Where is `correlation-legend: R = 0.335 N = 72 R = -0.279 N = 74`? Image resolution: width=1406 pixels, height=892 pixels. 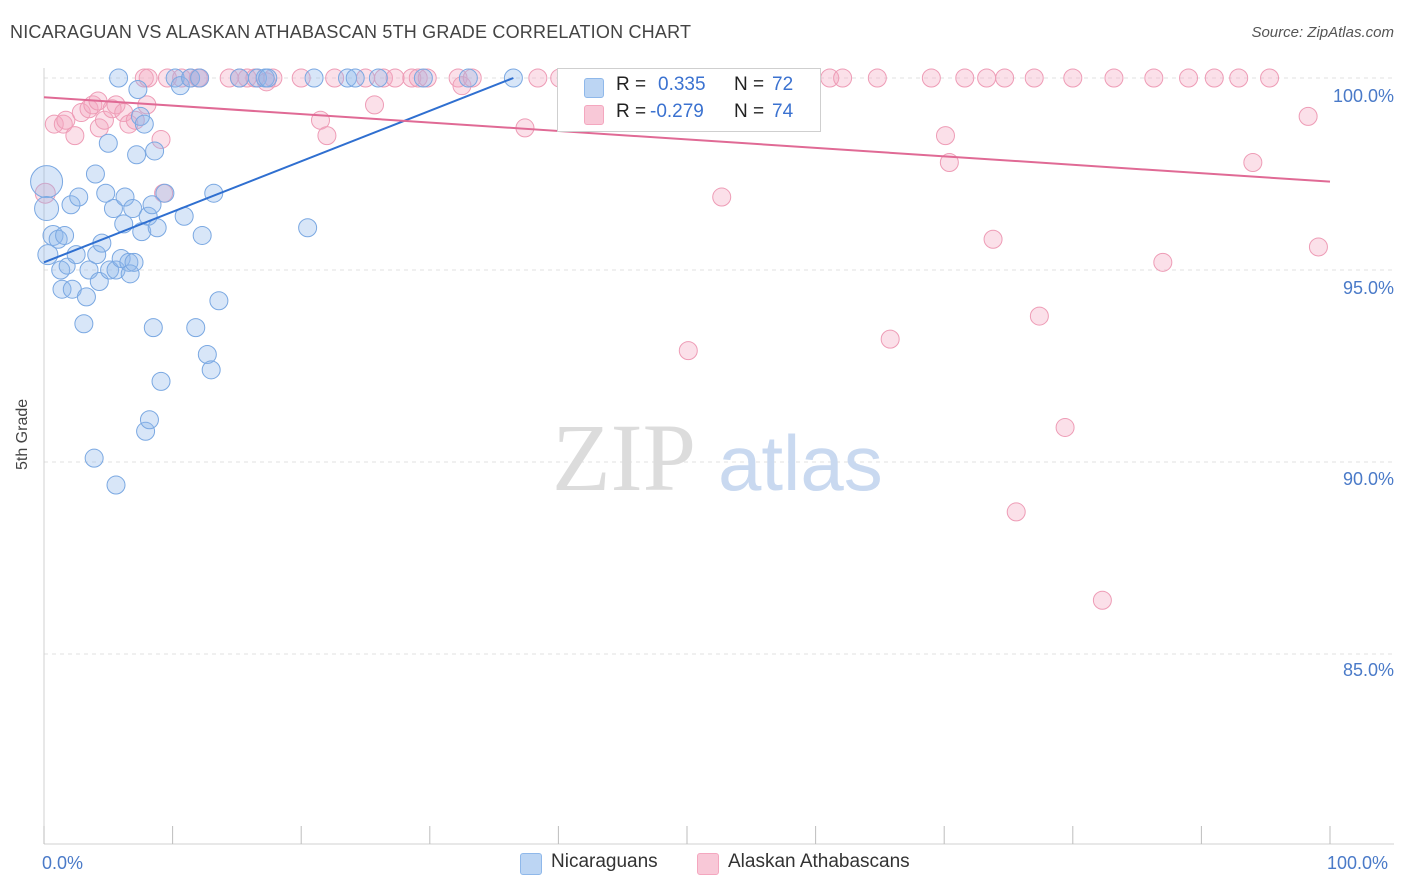
correlation-legend: R = 0.335 N = 72 R = -0.279 N = 74 is located at coordinates (689, 100).